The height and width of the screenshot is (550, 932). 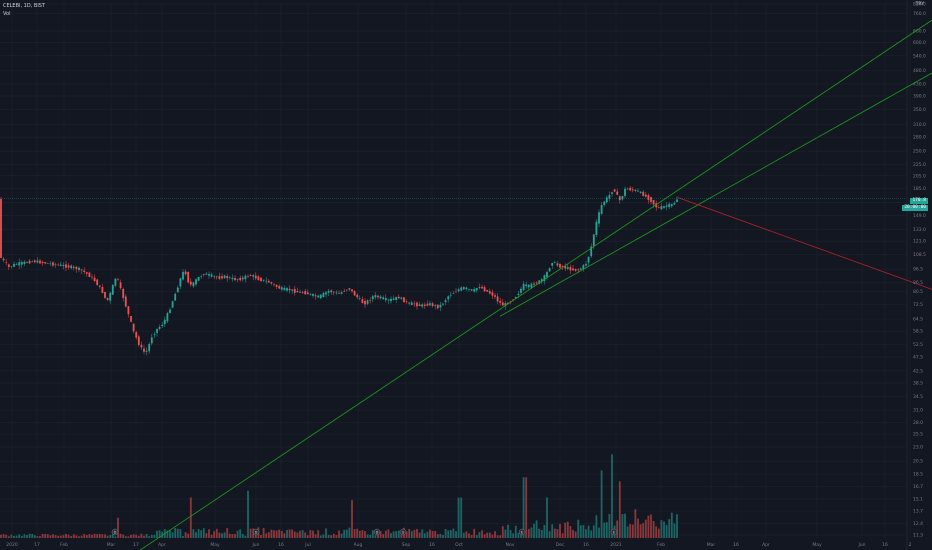 I want to click on y-tick-label: 310.0, so click(x=919, y=125).